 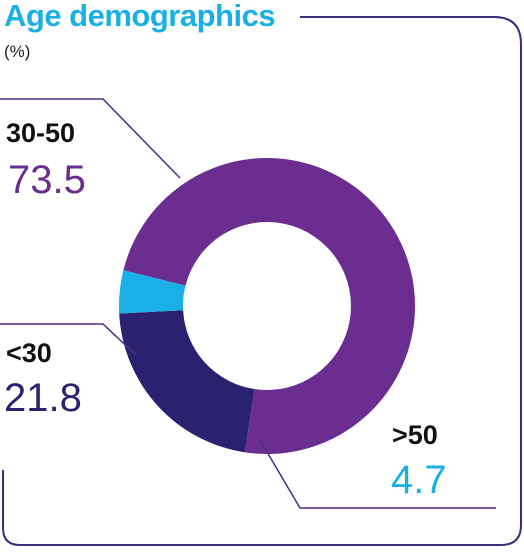 What do you see at coordinates (17, 51) in the screenshot?
I see `chart-subtitle: (%)` at bounding box center [17, 51].